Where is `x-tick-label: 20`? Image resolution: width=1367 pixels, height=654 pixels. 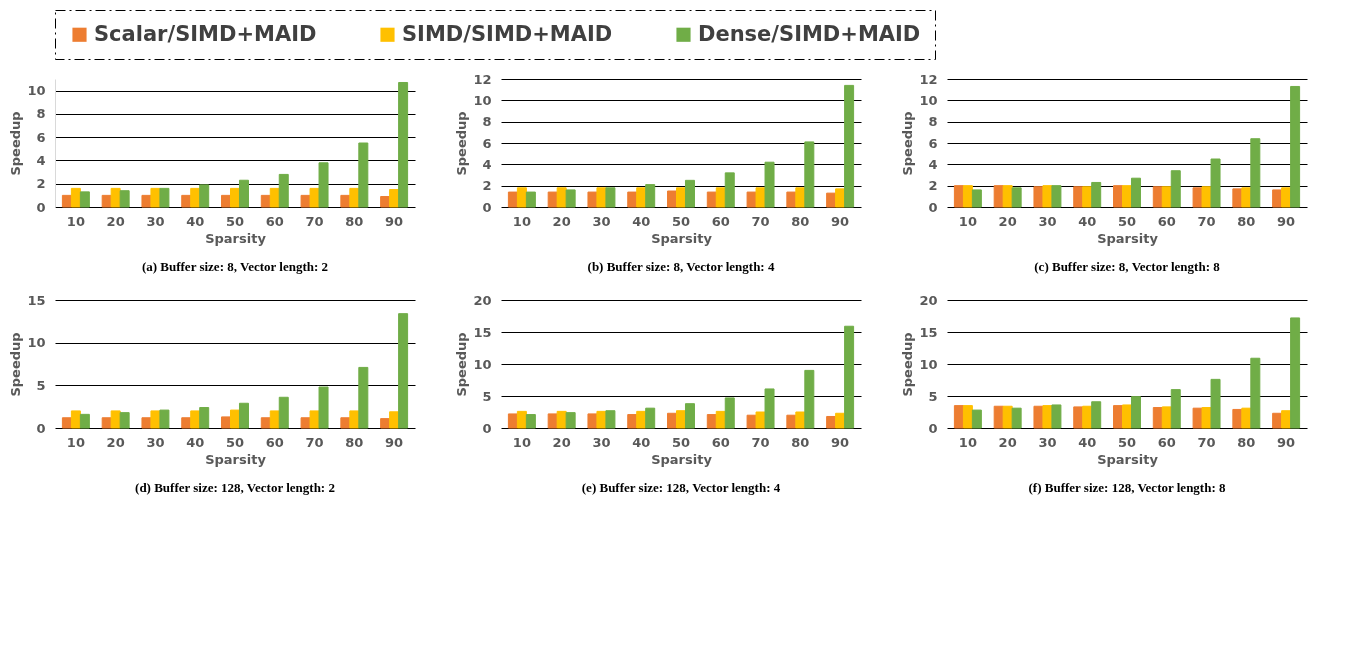 x-tick-label: 20 is located at coordinates (115, 442).